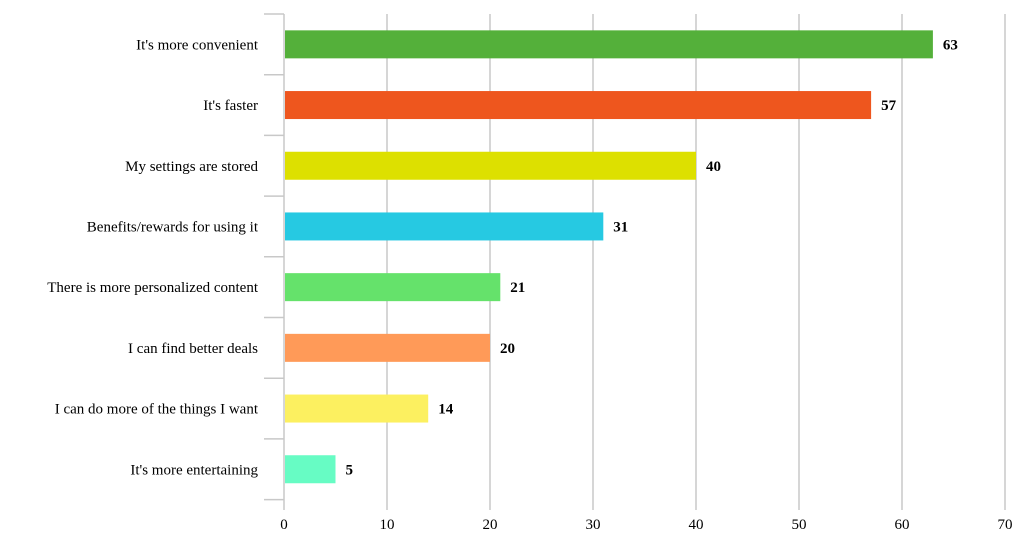 This screenshot has height=558, width=1024. Describe the element at coordinates (646, 525) in the screenshot. I see `x-tick-labels: 0 10 20 30 40 50 60 70` at that location.